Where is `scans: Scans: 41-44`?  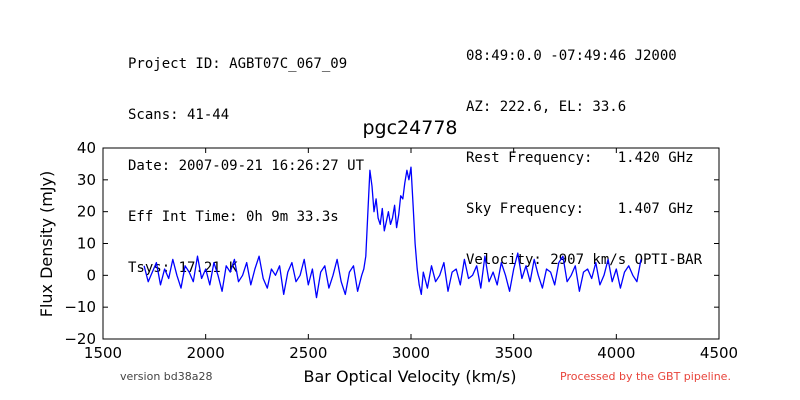
scans: Scans: 41-44 is located at coordinates (179, 115).